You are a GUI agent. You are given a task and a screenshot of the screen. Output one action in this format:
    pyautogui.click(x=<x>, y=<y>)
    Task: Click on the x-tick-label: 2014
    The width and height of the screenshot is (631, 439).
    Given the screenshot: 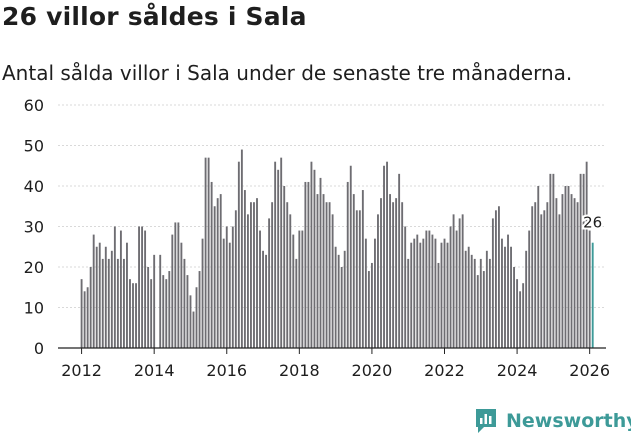 What is the action you would take?
    pyautogui.click(x=154, y=370)
    